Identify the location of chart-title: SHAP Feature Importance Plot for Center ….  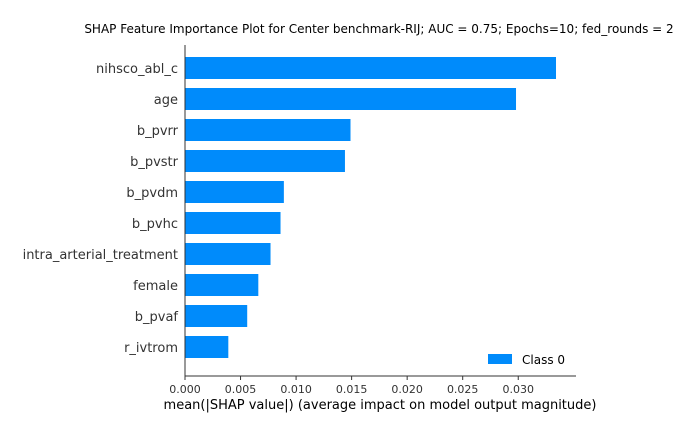
(378, 29).